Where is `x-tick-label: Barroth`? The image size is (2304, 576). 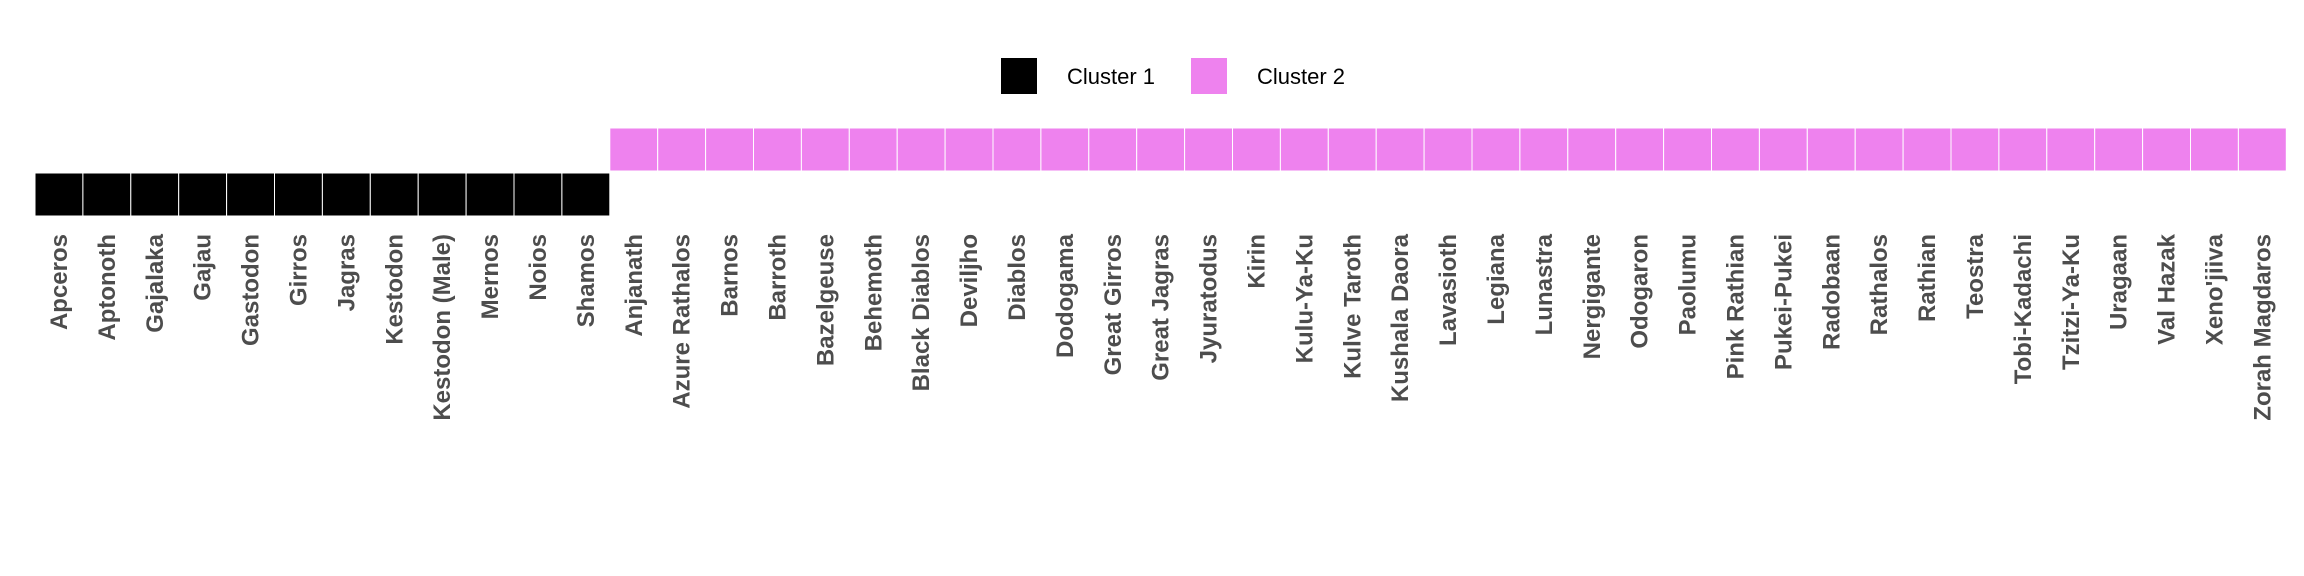 x-tick-label: Barroth is located at coordinates (778, 277).